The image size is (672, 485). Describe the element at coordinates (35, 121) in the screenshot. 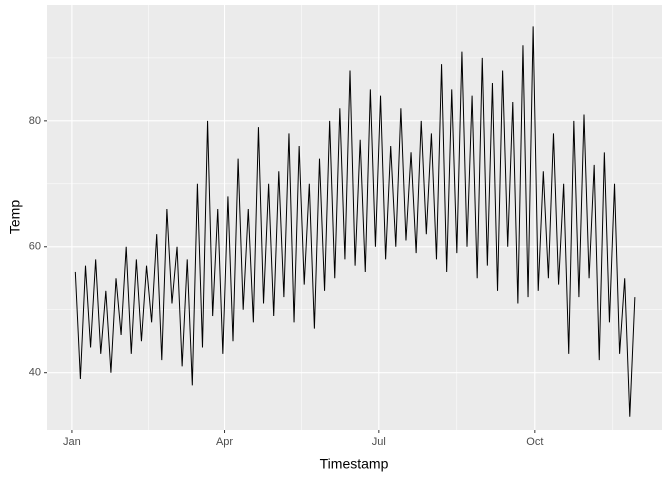

I see `y-tick-label: 80` at that location.